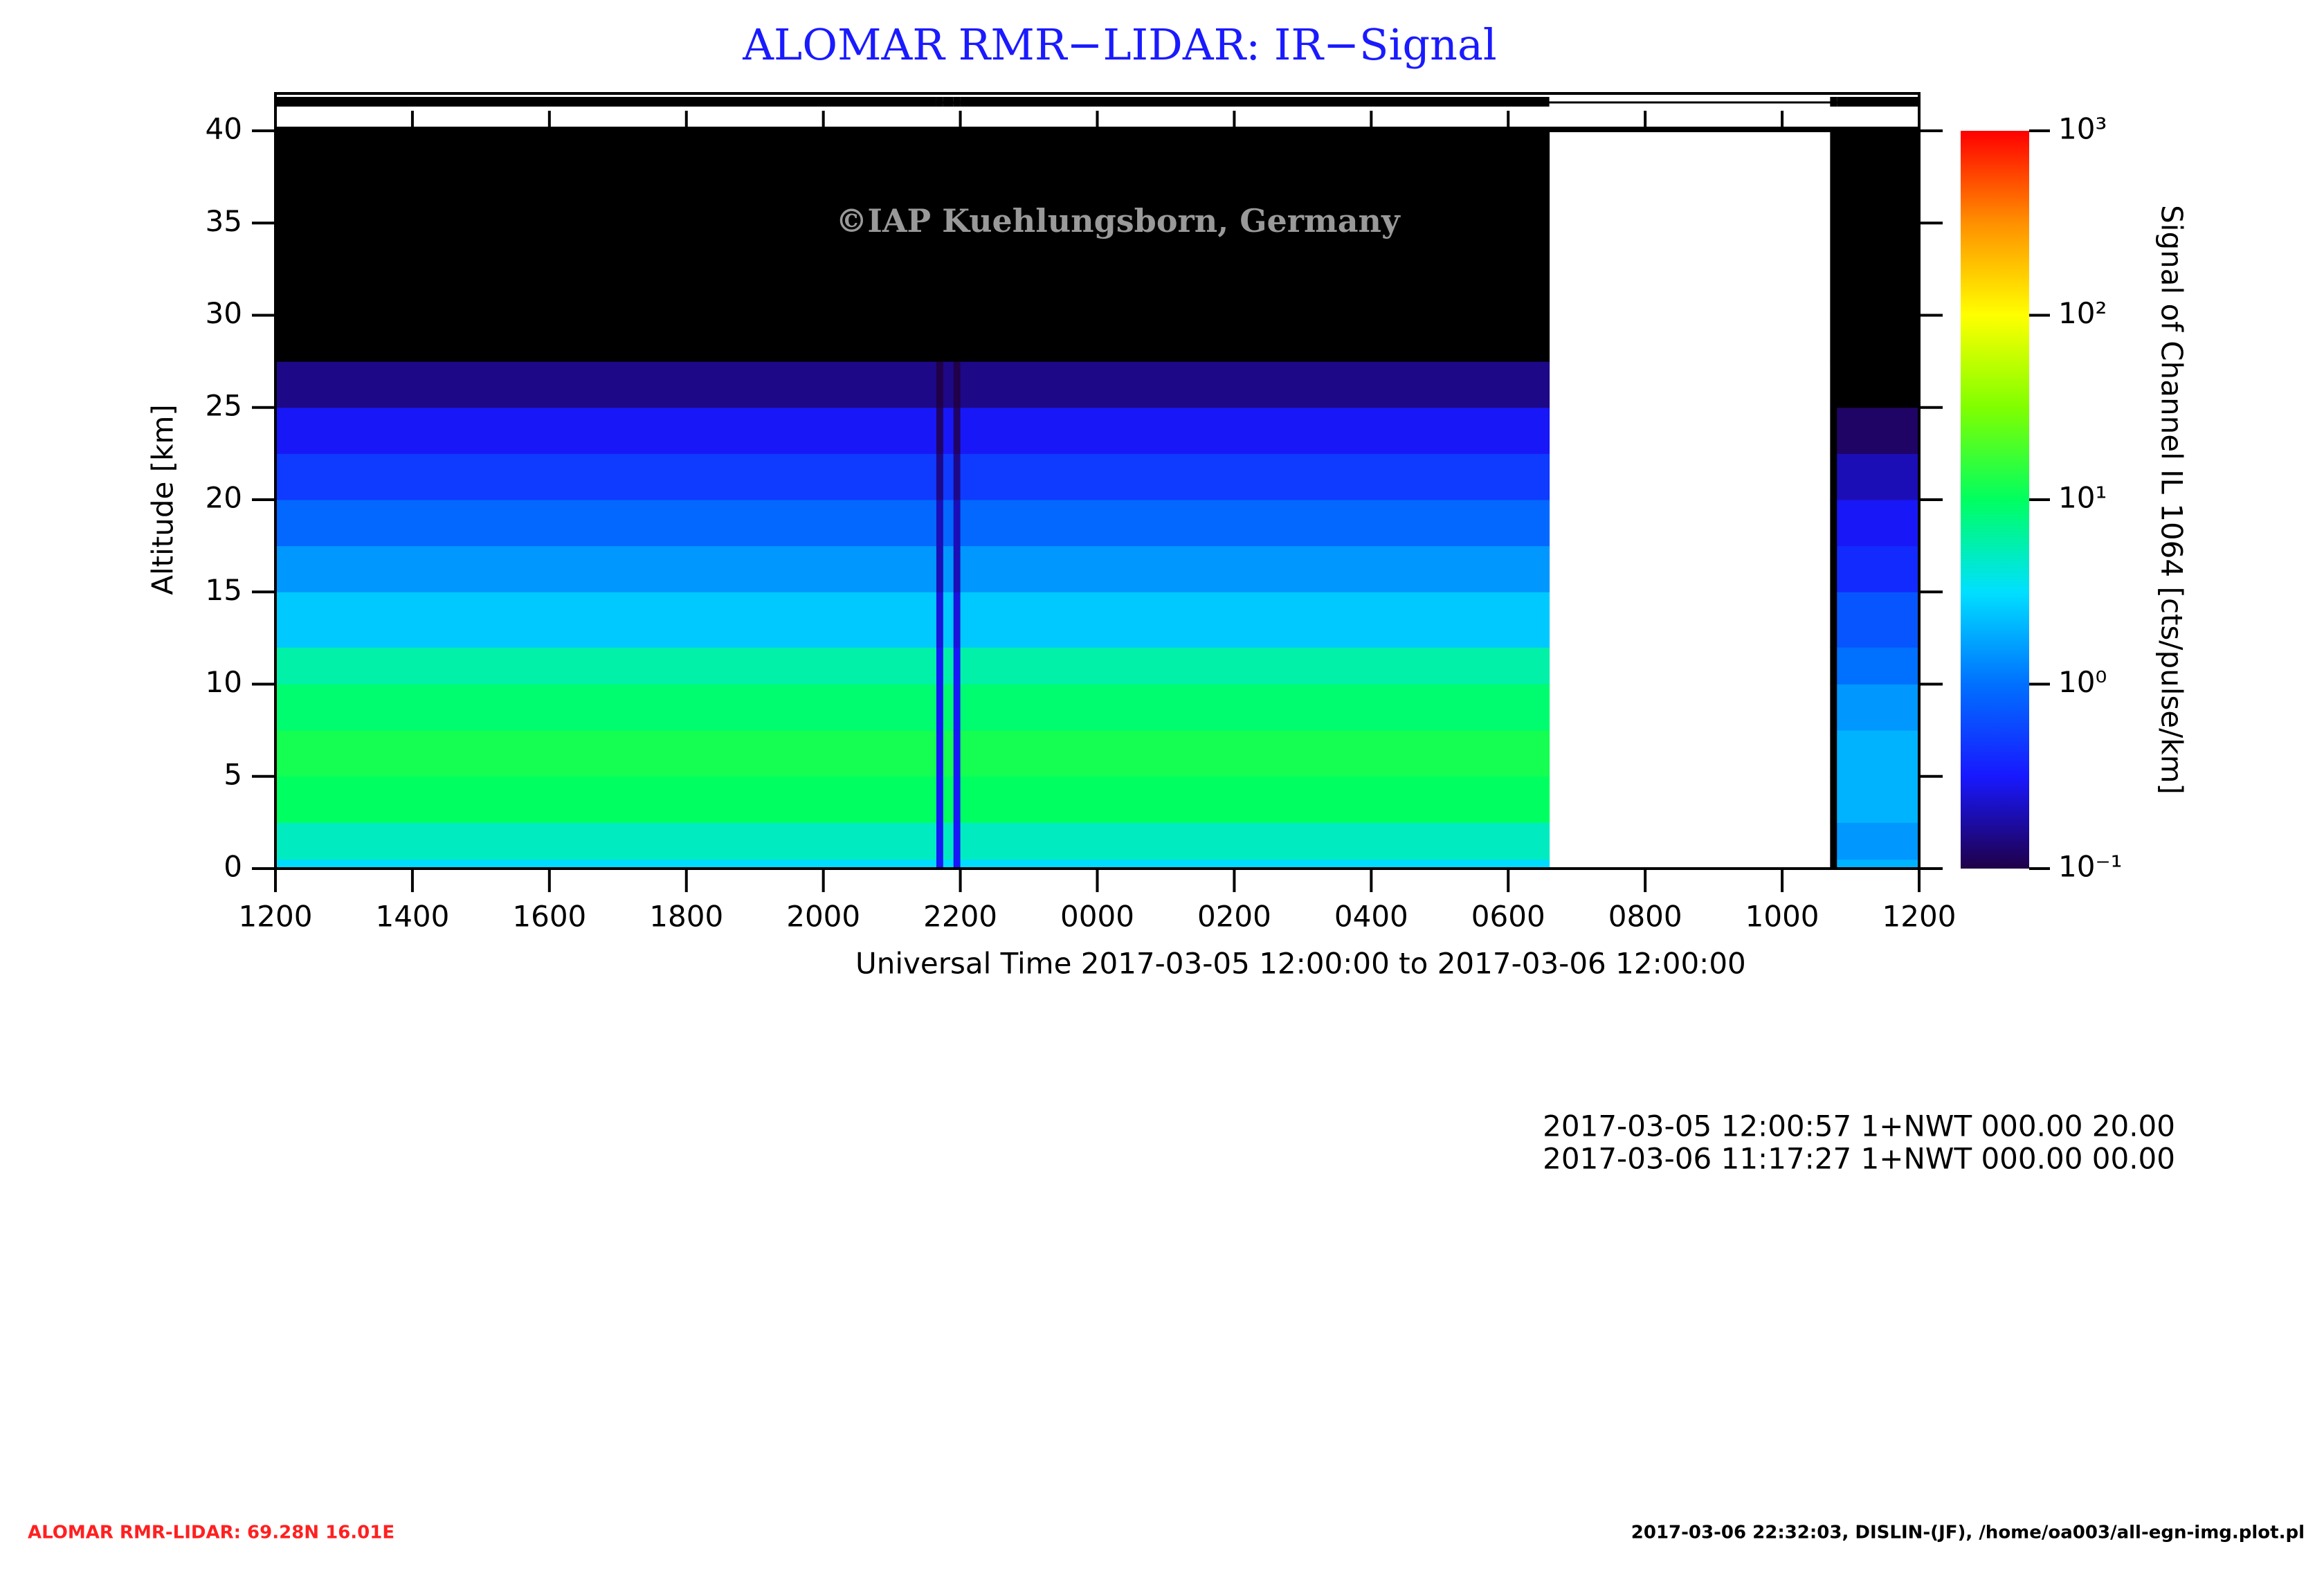 This screenshot has width=2324, height=1569. I want to click on y-axis-label: Altitude [km], so click(163, 499).